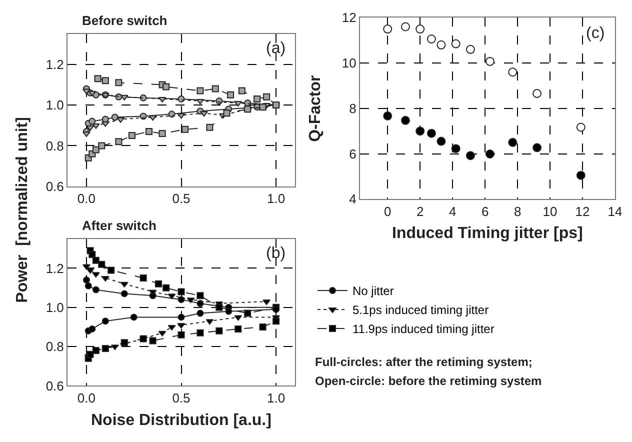 This screenshot has height=442, width=632. Describe the element at coordinates (595, 33) in the screenshot. I see `annotation: (c)` at that location.